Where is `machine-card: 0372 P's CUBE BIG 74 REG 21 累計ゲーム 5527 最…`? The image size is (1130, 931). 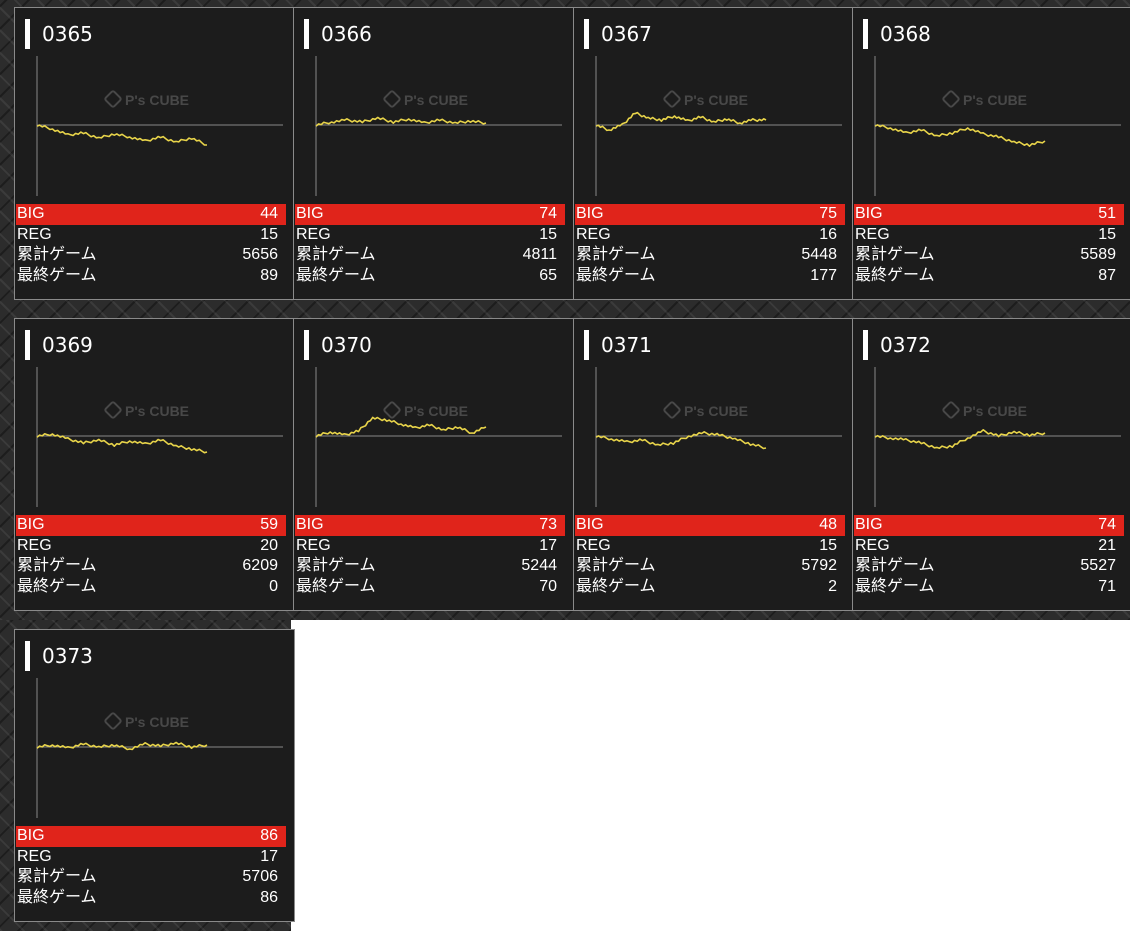 machine-card: 0372 P's CUBE BIG 74 REG 21 累計ゲーム 5527 最… is located at coordinates (991, 464).